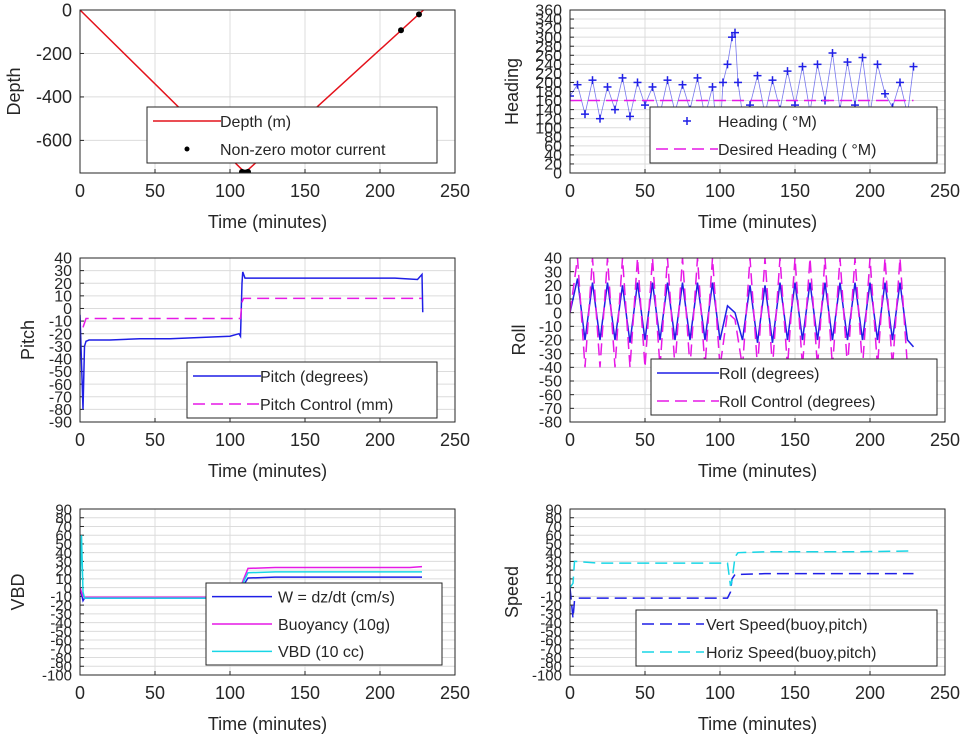 The image size is (961, 736). What do you see at coordinates (548, 65) in the screenshot?
I see `y-tick-label: 240` at bounding box center [548, 65].